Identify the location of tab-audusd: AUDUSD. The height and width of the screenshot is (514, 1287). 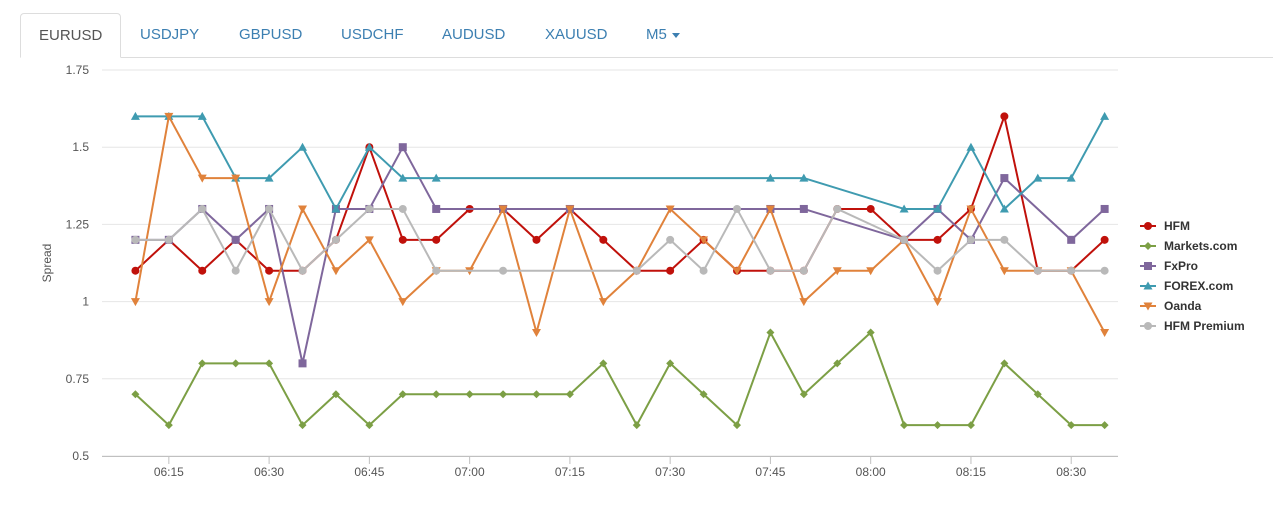
(474, 34).